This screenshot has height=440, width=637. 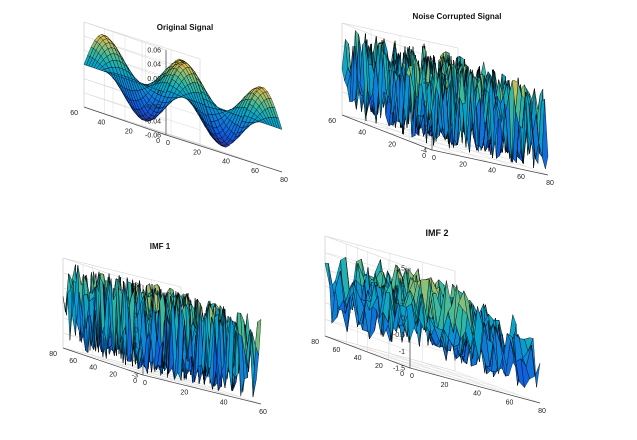 I want to click on z-tick-label: -0.02, so click(x=153, y=107).